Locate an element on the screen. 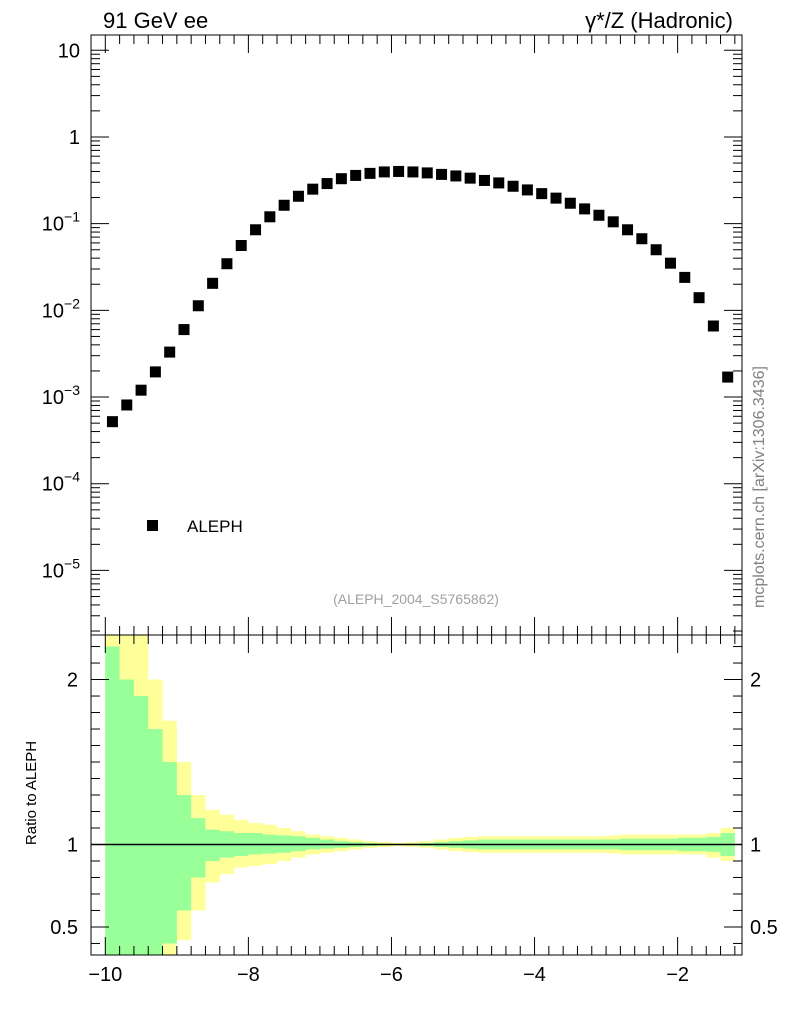 The height and width of the screenshot is (1024, 786). y-tick-label: 10⁻⁴ is located at coordinates (61, 482).